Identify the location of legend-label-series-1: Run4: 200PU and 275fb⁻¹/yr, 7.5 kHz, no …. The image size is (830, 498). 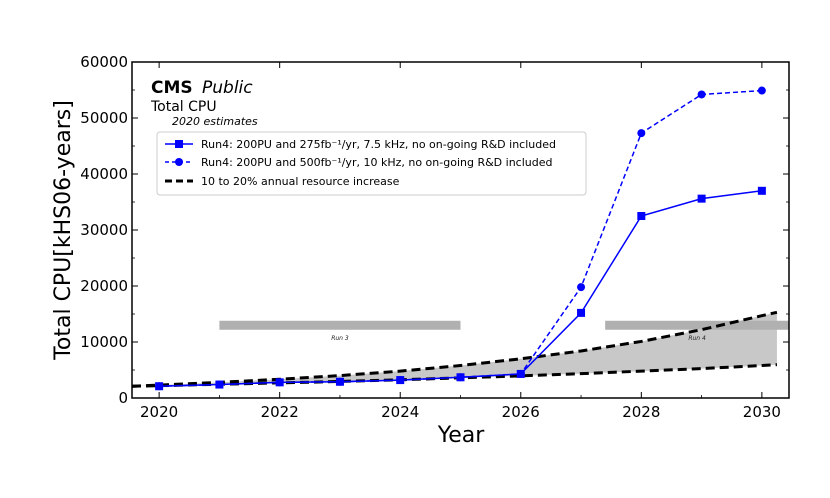
(378, 144).